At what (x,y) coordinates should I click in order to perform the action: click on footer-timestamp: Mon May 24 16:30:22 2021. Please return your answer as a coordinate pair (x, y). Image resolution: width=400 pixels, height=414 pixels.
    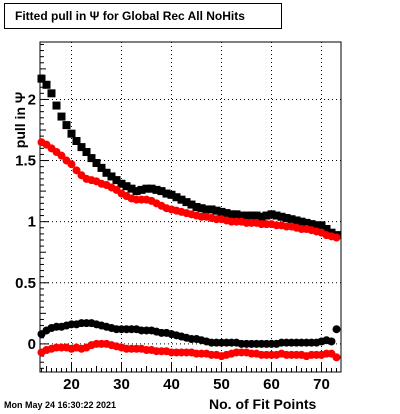
    Looking at the image, I should click on (60, 405).